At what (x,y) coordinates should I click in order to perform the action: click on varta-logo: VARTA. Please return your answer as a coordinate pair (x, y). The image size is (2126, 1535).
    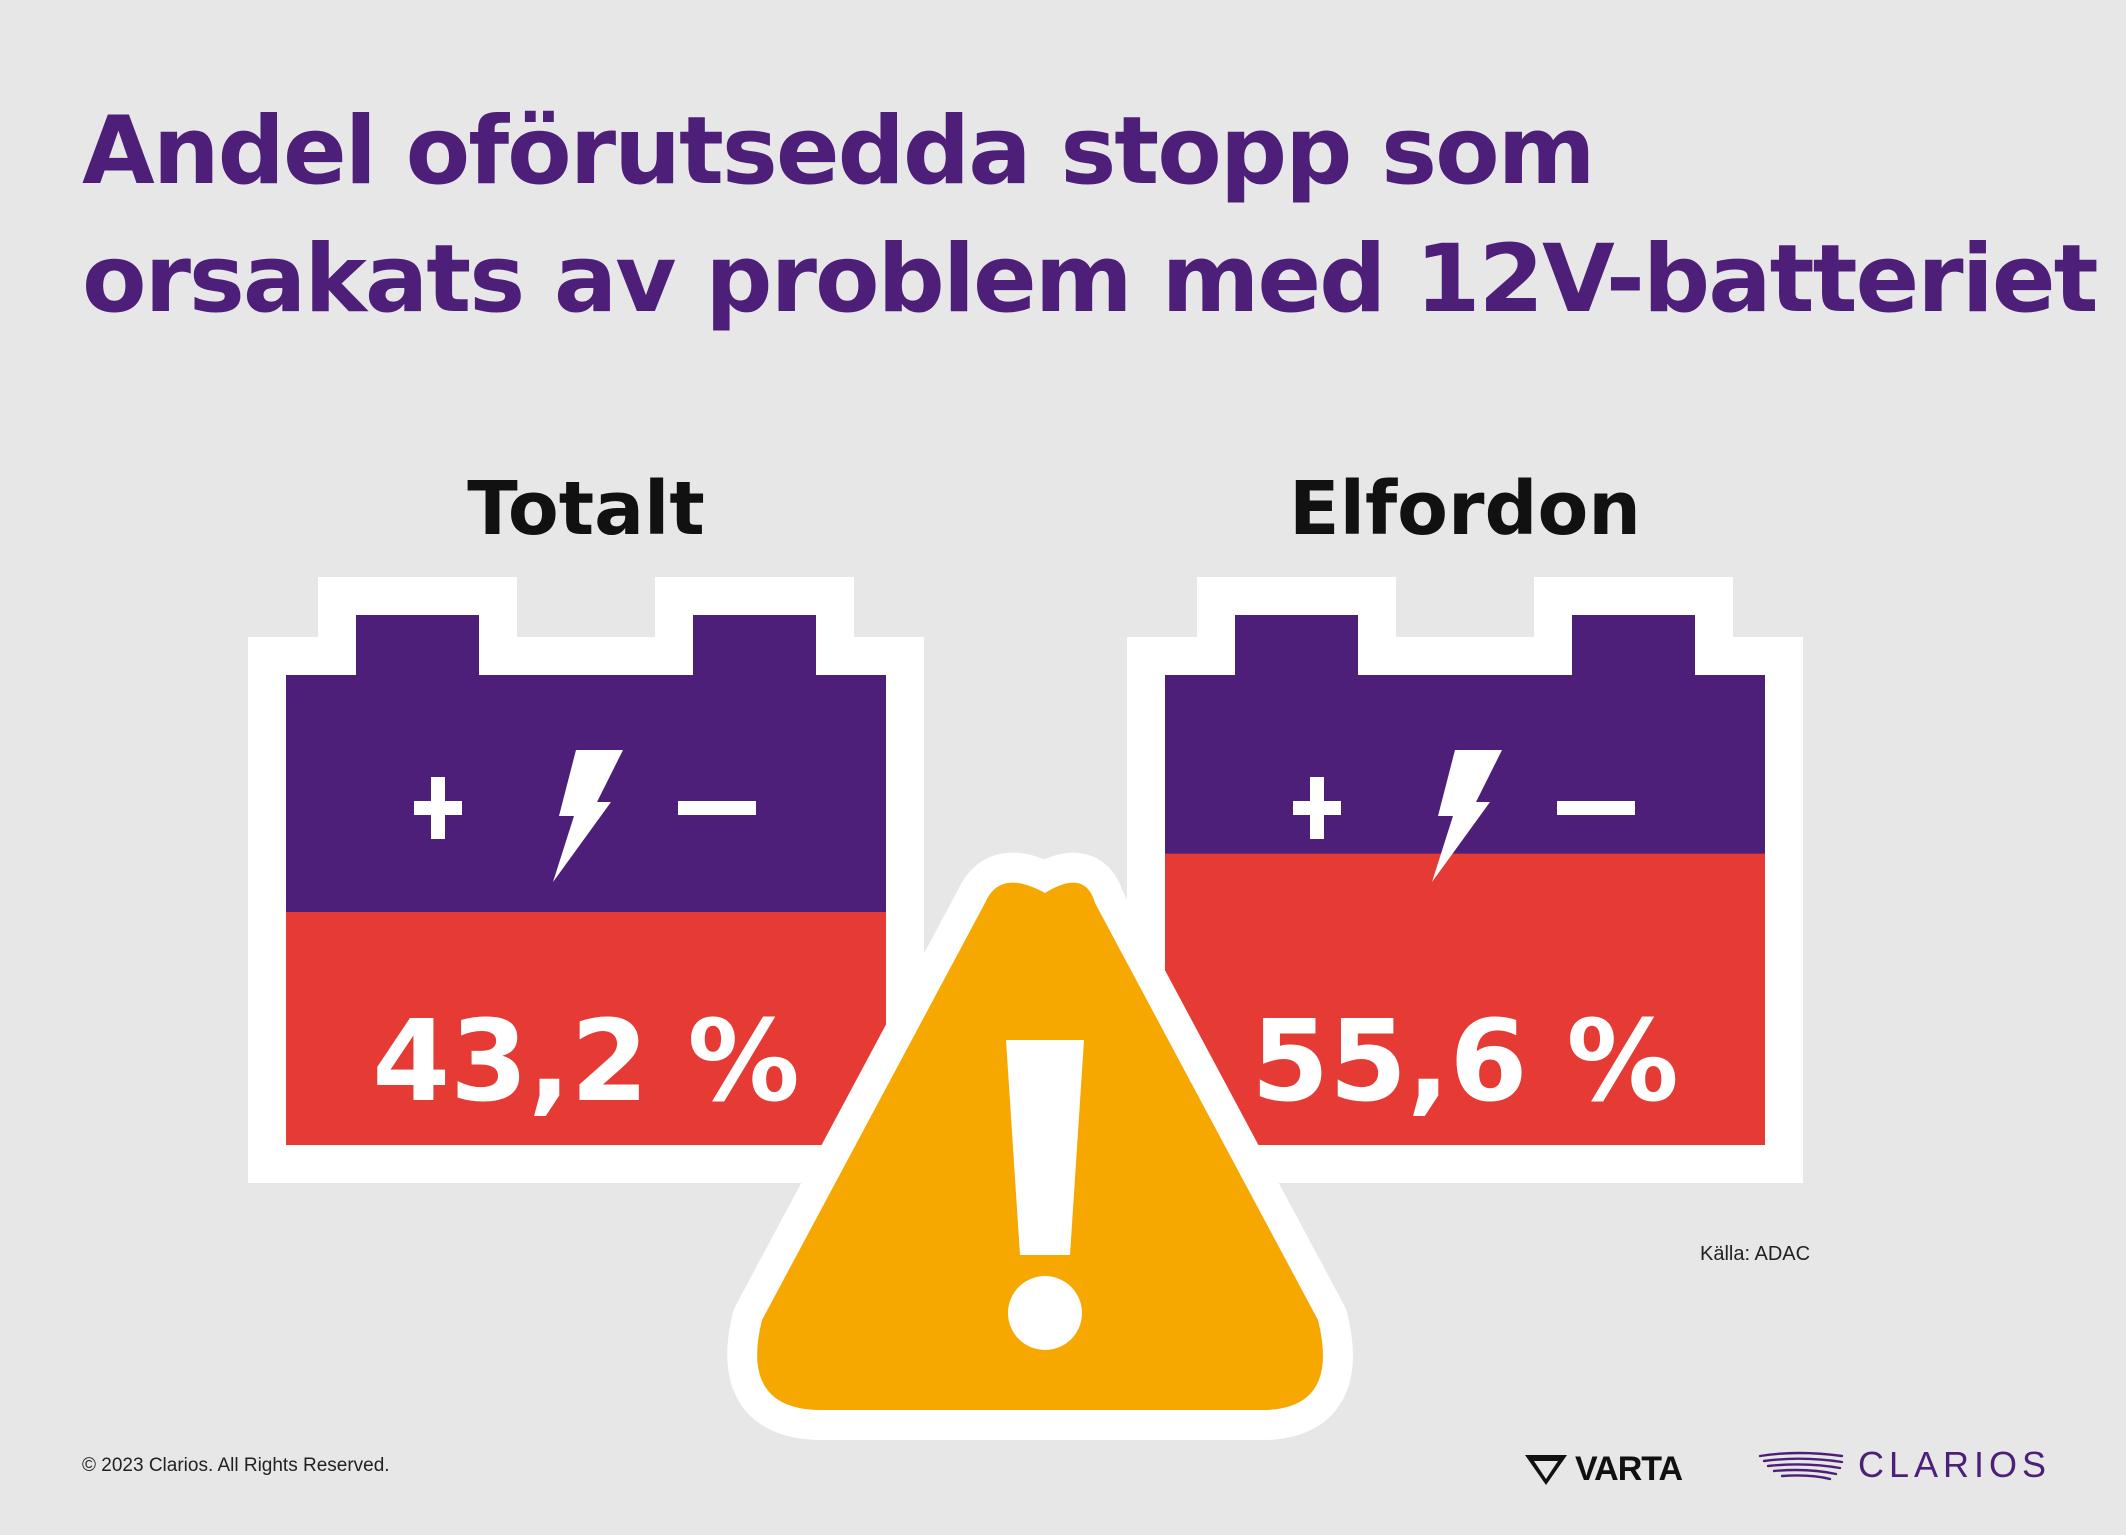
    Looking at the image, I should click on (1604, 1469).